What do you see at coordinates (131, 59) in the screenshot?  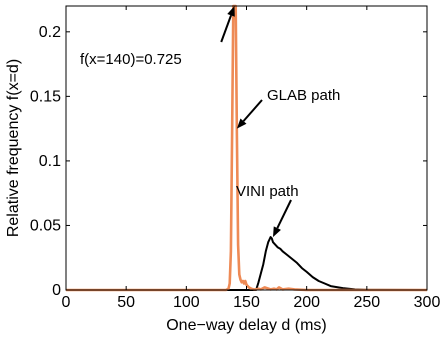 I see `annotation-peak-value: f(x=140)=0.725` at bounding box center [131, 59].